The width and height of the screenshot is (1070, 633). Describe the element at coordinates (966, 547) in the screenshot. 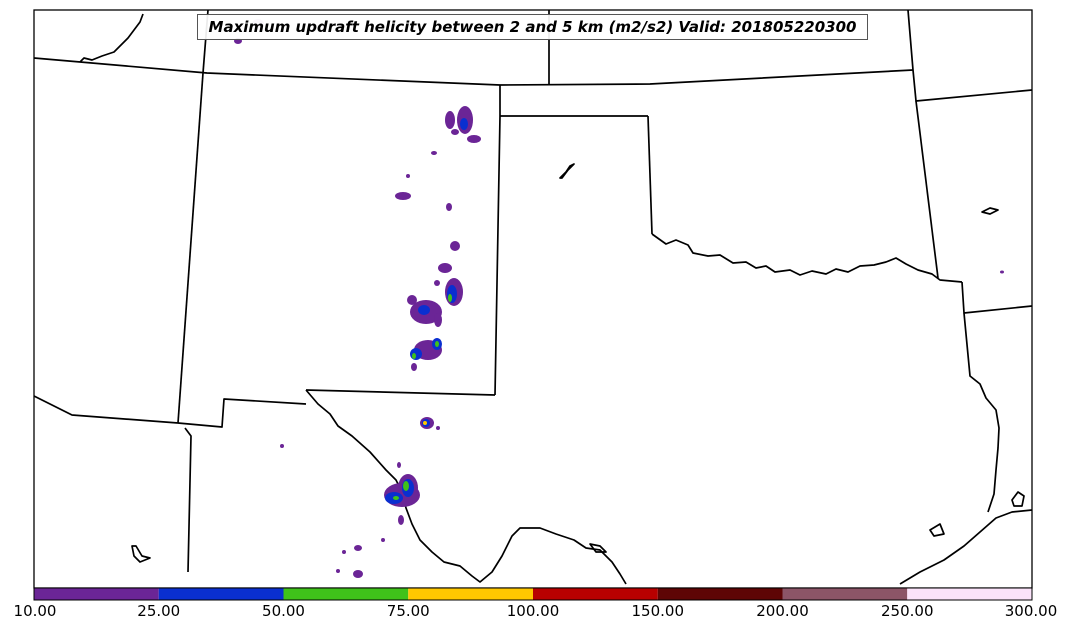

I see `texas-coast` at that location.